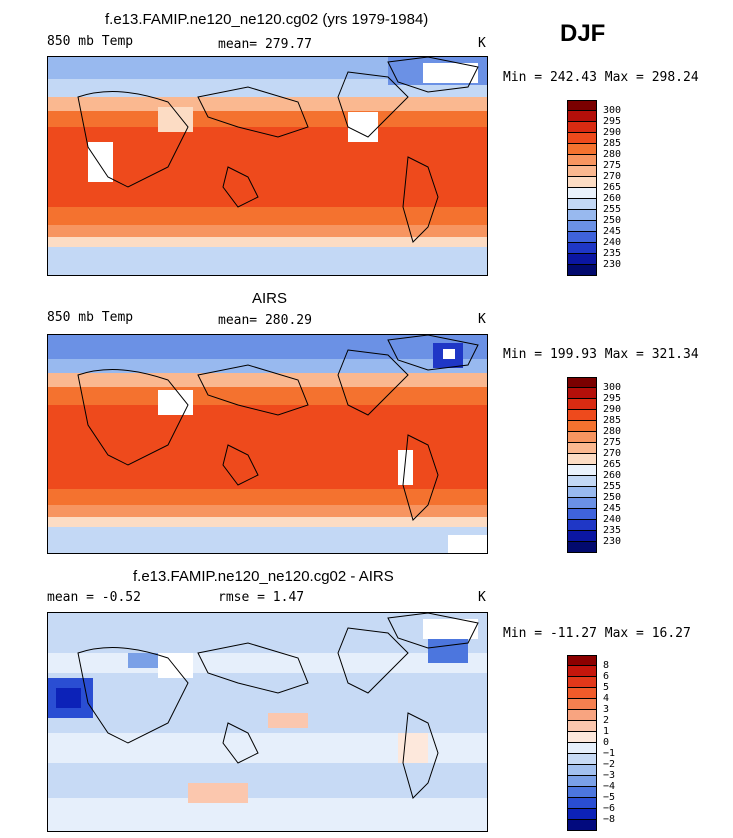 The image size is (733, 838). I want to click on panel-1-mean: mean= 279.77, so click(265, 44).